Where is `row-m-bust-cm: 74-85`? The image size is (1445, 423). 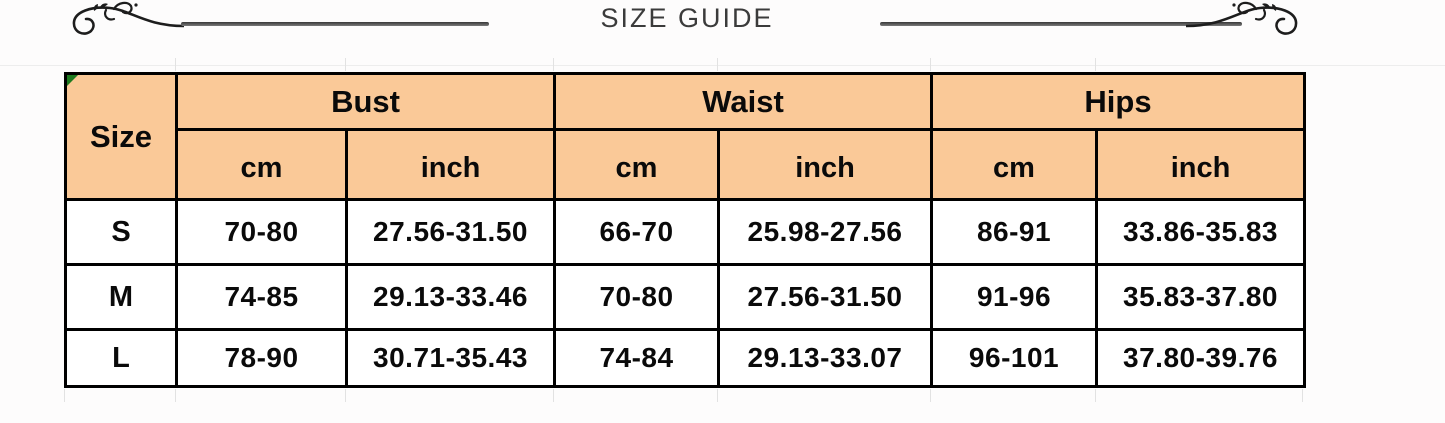
row-m-bust-cm: 74-85 is located at coordinates (261, 297).